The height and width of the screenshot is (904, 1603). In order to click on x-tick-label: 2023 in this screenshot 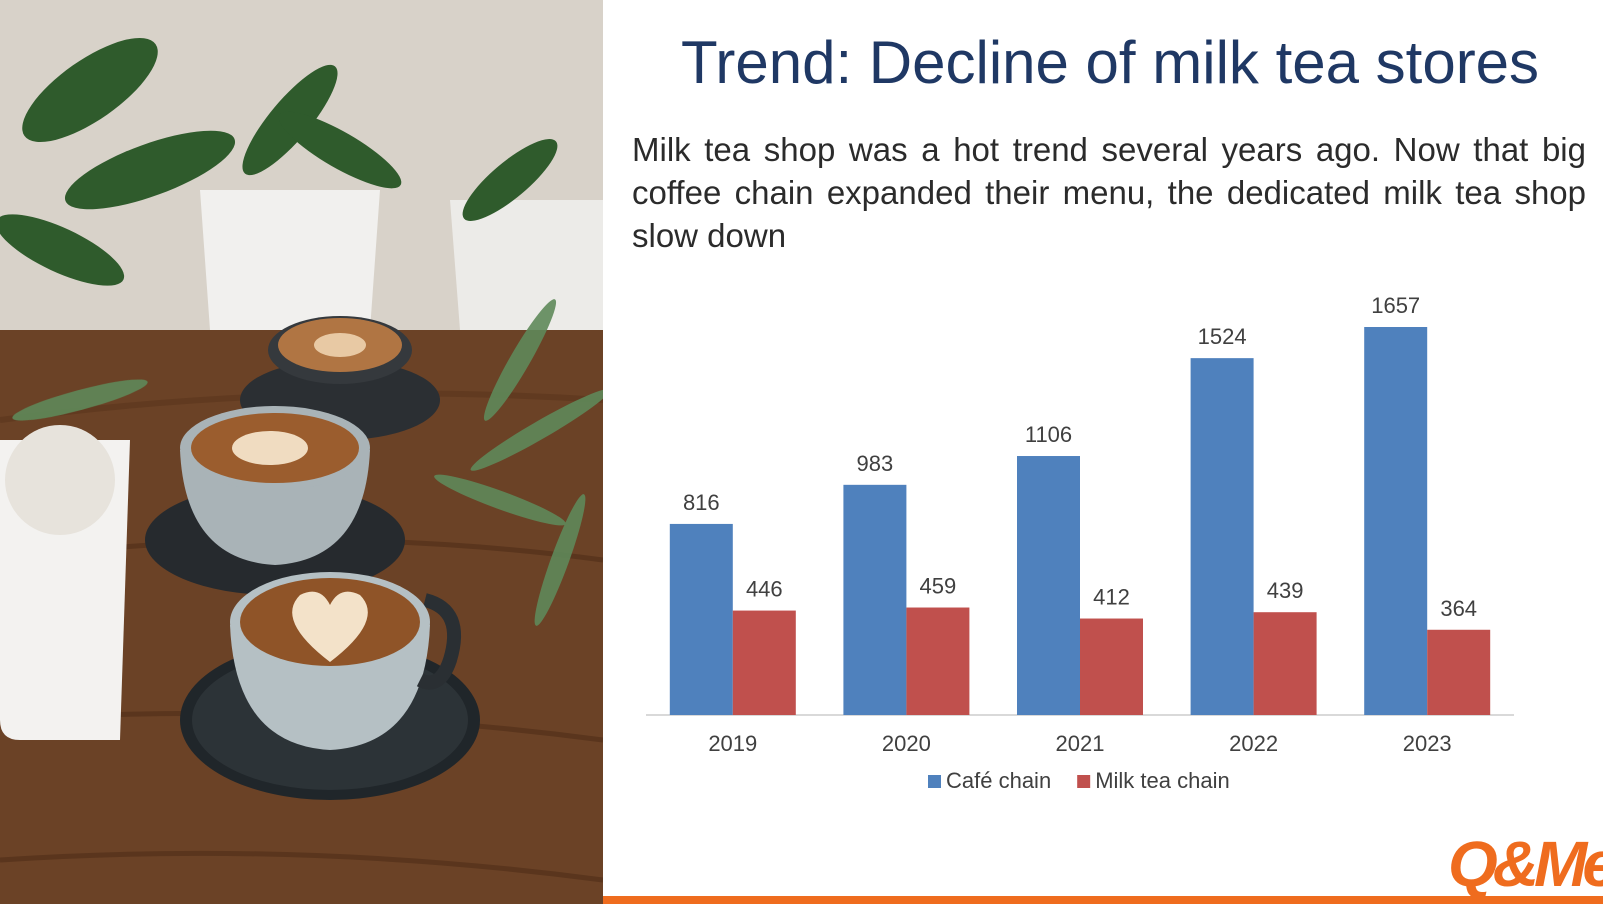, I will do `click(1427, 743)`.